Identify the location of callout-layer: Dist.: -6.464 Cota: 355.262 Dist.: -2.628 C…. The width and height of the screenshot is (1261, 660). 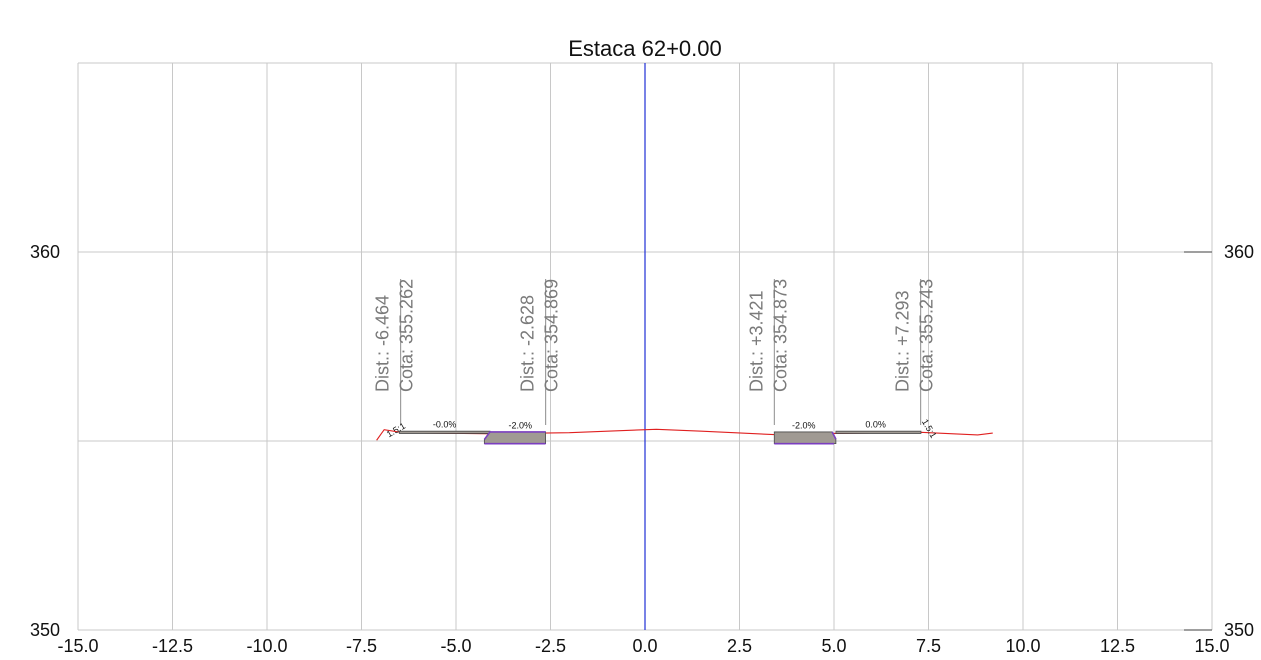
(655, 352).